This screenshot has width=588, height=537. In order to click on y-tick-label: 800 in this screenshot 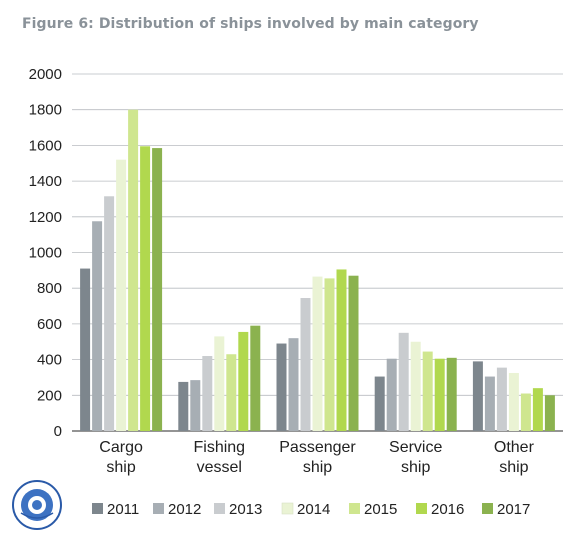, I will do `click(49, 288)`.